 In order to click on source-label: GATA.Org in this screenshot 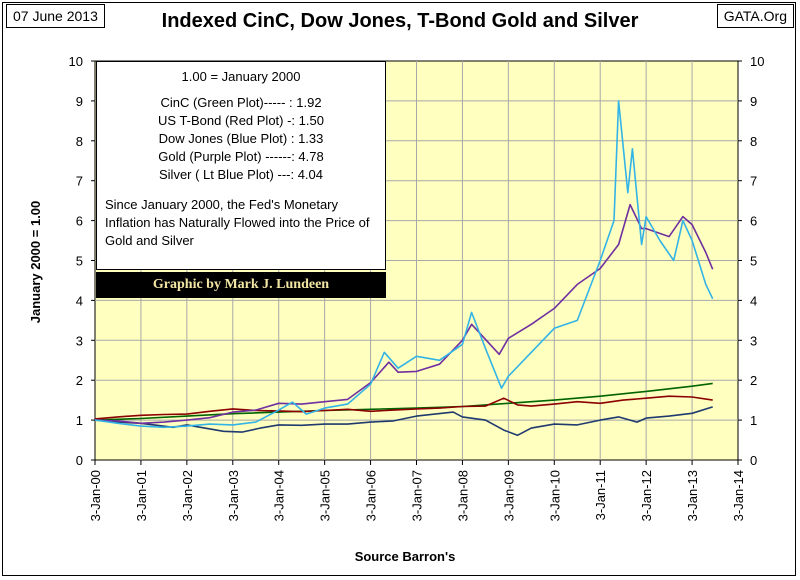, I will do `click(755, 16)`.